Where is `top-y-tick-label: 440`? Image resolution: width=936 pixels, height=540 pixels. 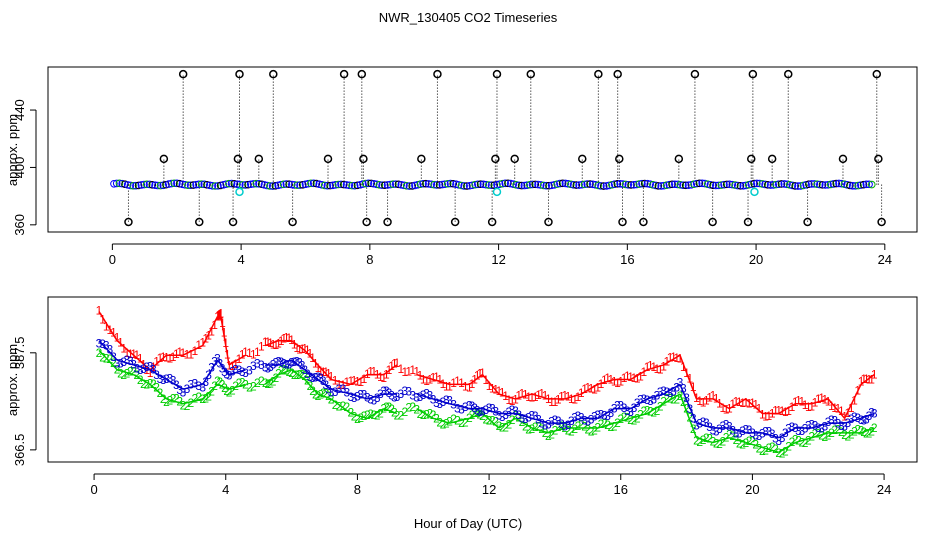
top-y-tick-label: 440 is located at coordinates (19, 110).